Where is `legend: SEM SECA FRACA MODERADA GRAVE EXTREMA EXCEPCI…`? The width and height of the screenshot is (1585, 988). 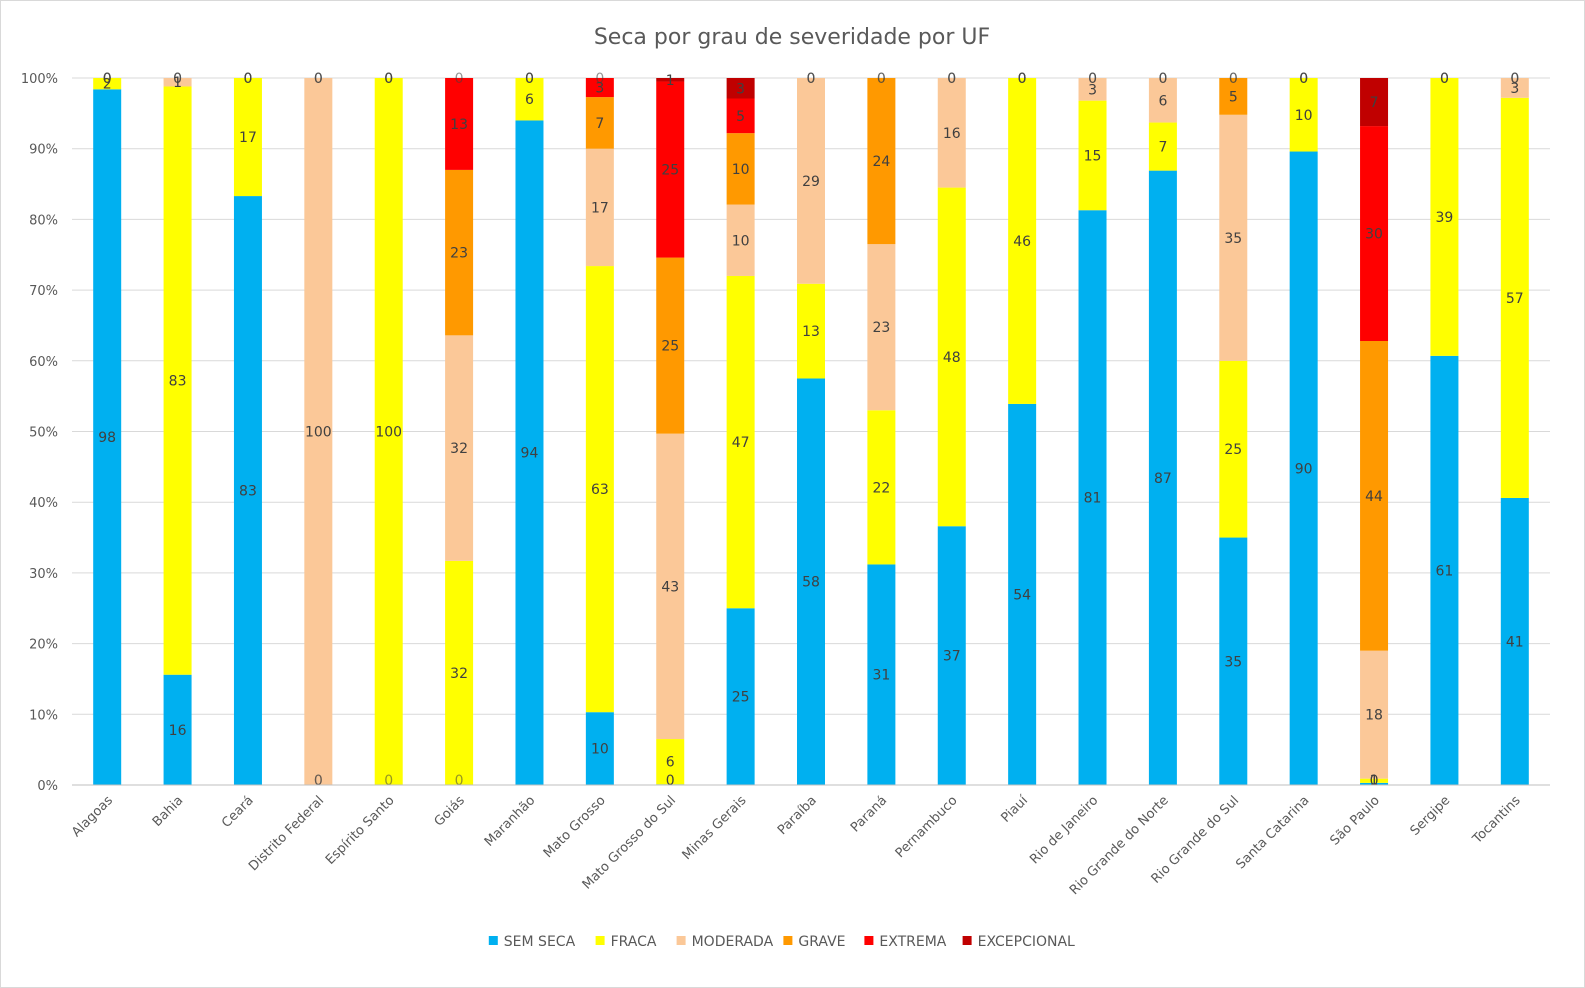
legend: SEM SECA FRACA MODERADA GRAVE EXTREMA EXCEPCI… is located at coordinates (781, 942).